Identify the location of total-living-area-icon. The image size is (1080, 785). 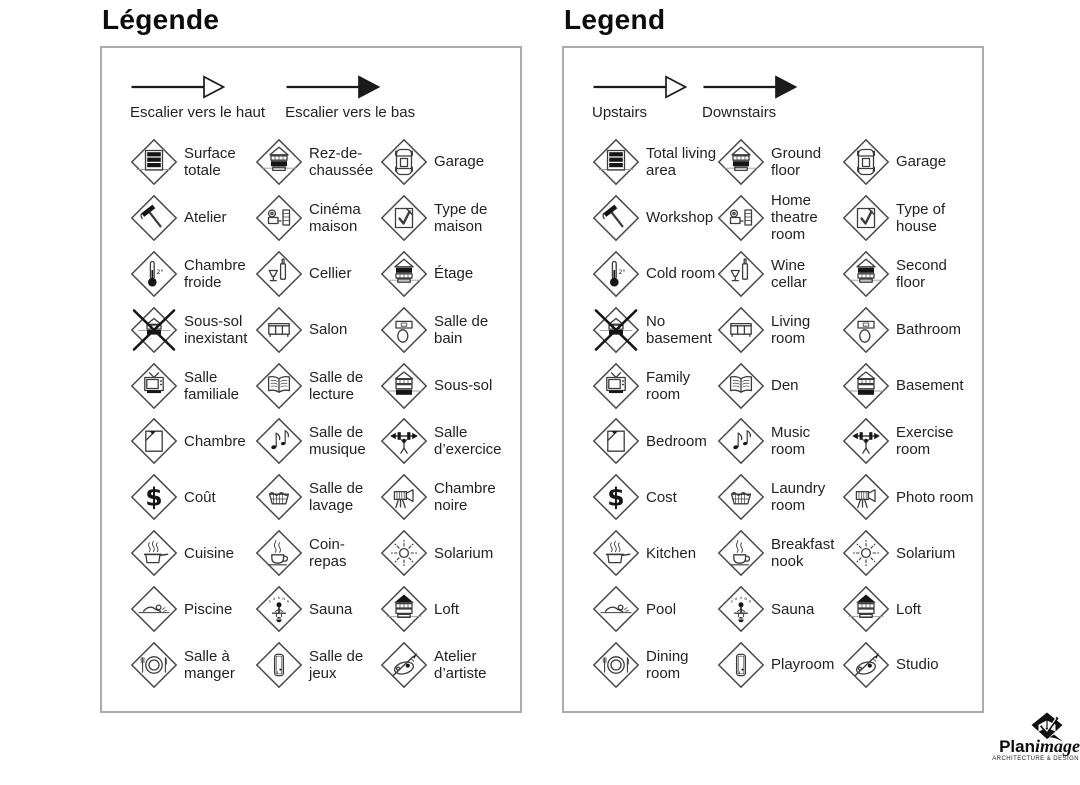
(616, 162).